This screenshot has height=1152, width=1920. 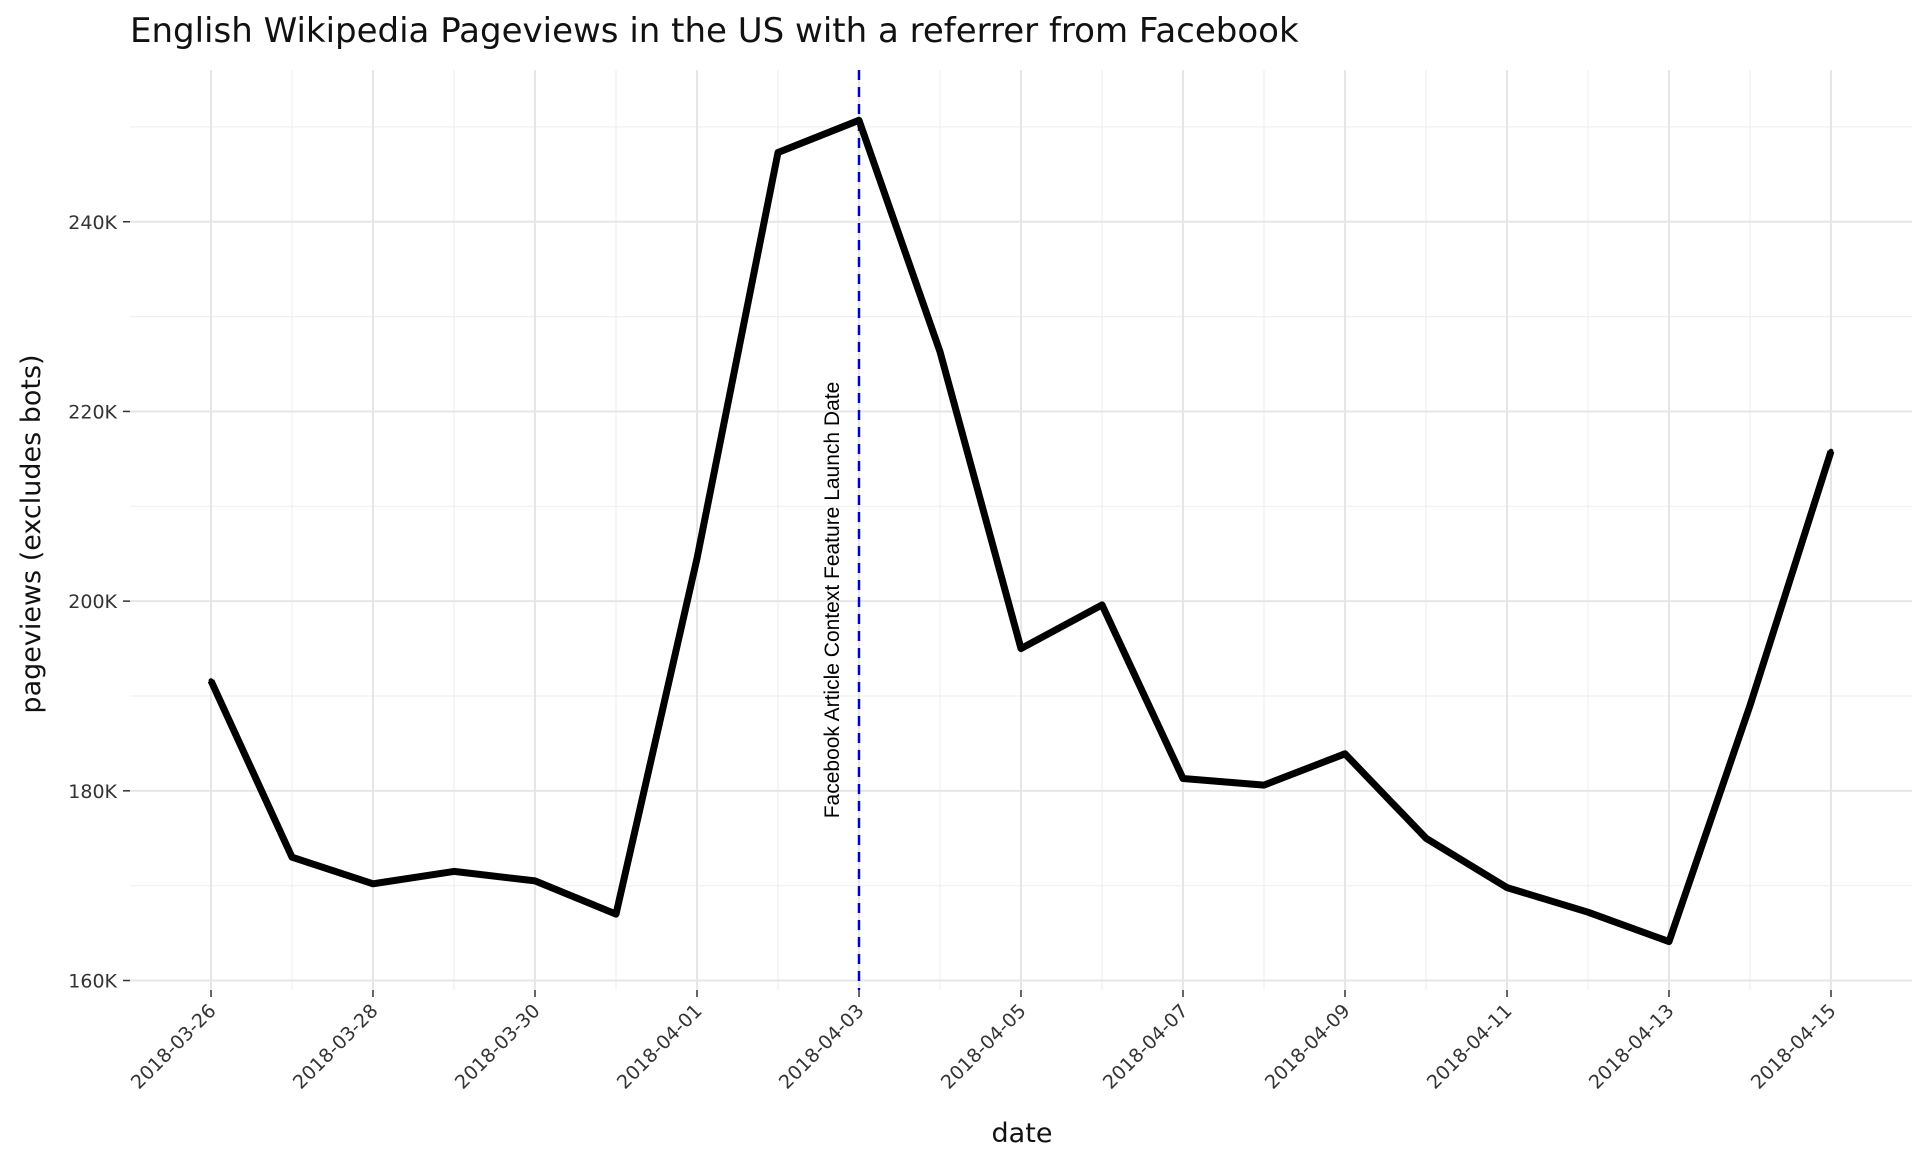 What do you see at coordinates (92, 602) in the screenshot?
I see `y-tick-label: 200K` at bounding box center [92, 602].